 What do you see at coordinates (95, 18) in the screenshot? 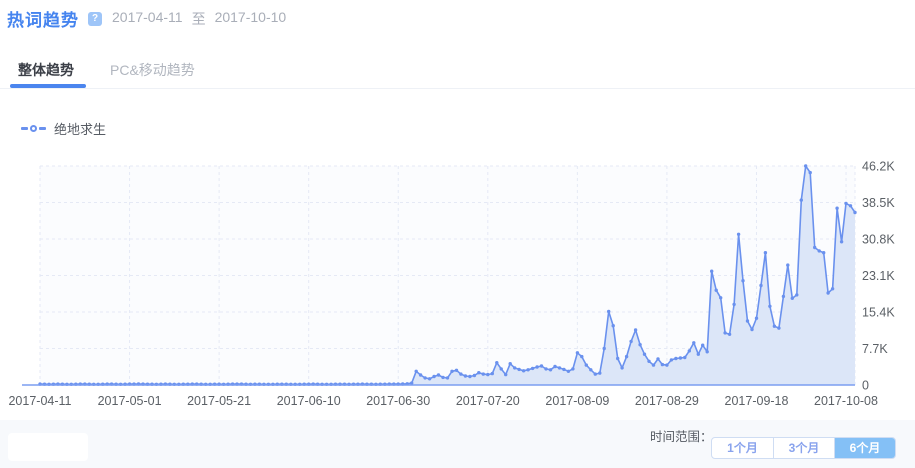
I see `help-icon: ?` at bounding box center [95, 18].